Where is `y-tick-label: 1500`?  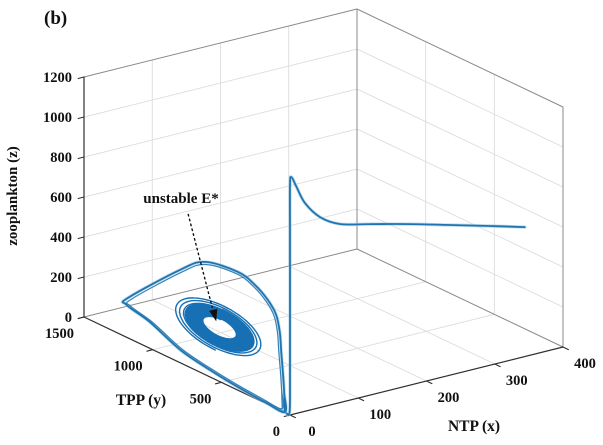 y-tick-label: 1500 is located at coordinates (59, 334).